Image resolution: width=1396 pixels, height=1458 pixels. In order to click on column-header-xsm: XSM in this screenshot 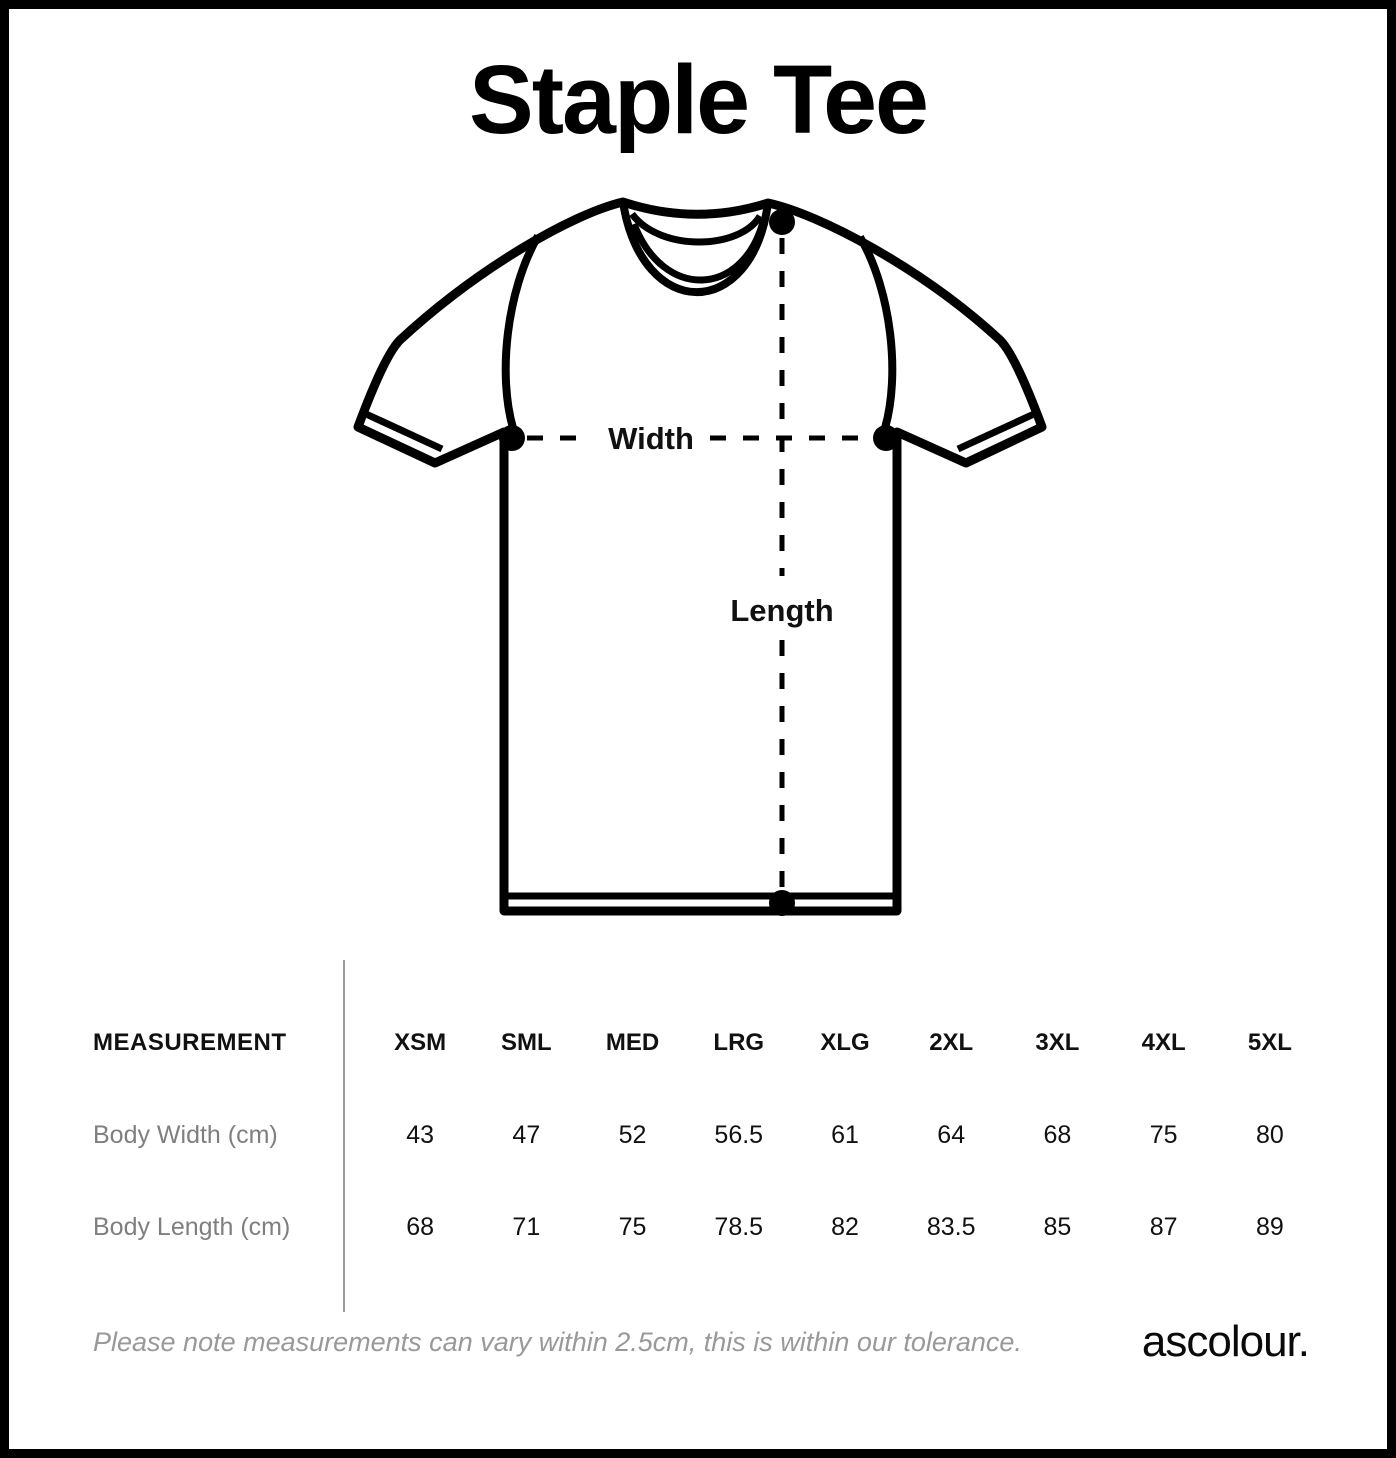, I will do `click(420, 1042)`.